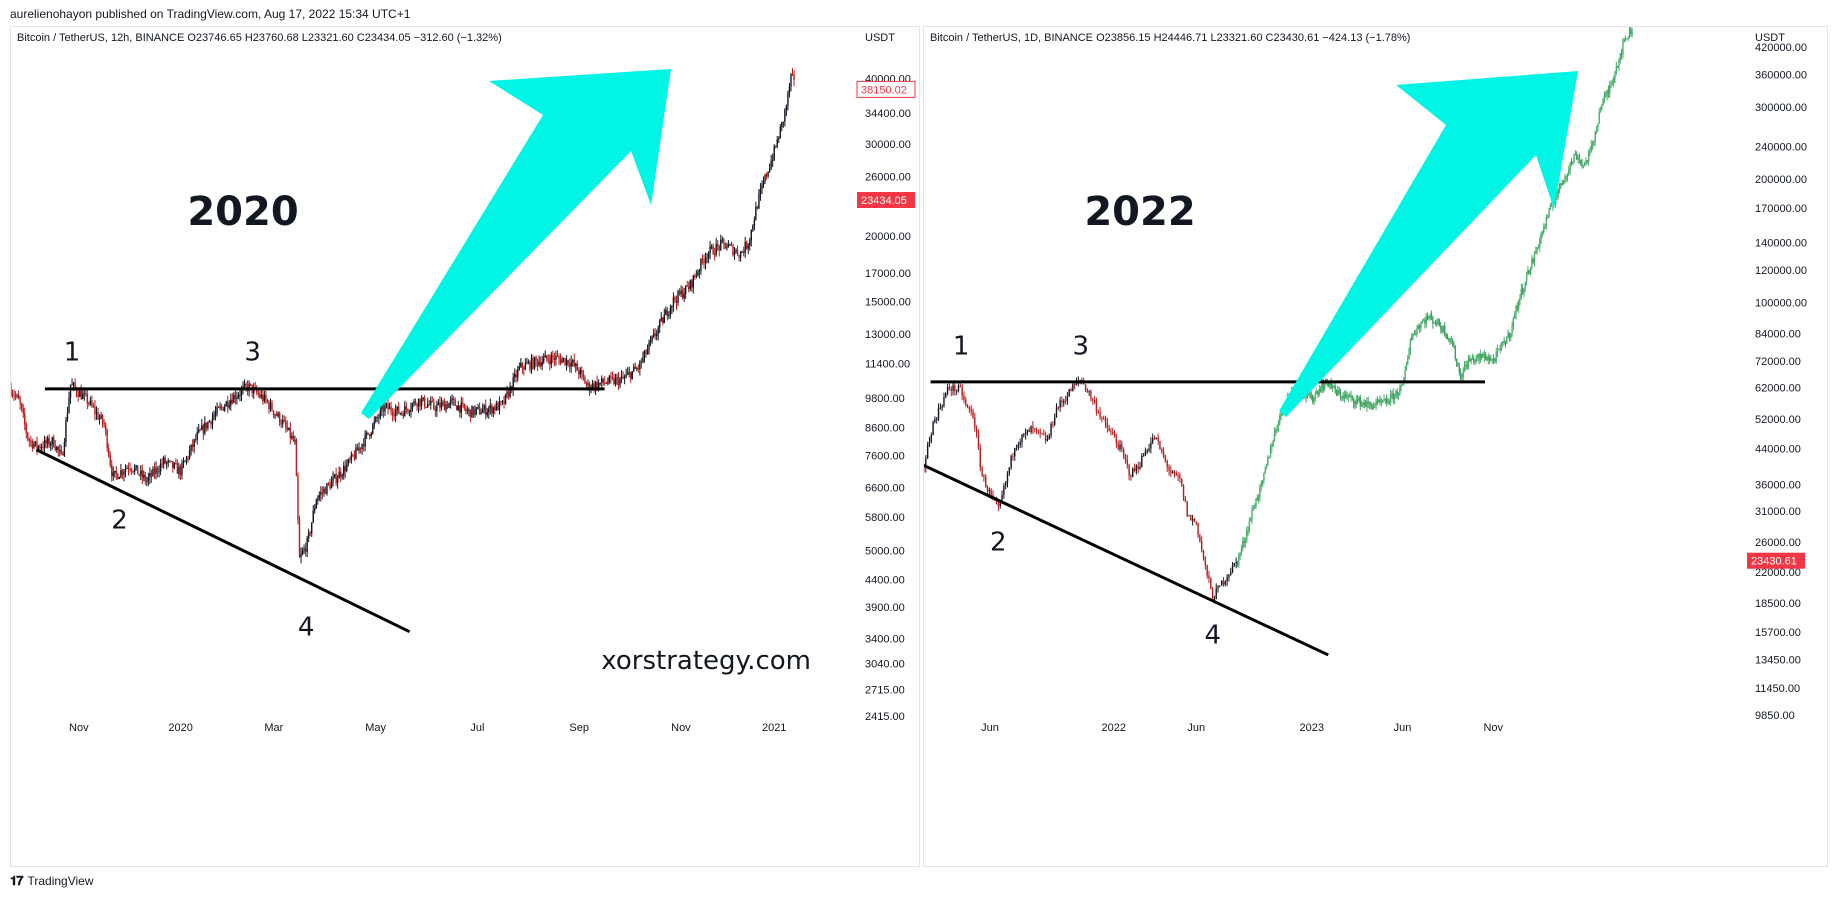 This screenshot has height=899, width=1836. Describe the element at coordinates (1778, 389) in the screenshot. I see `y-tick-label: 62000.00` at that location.